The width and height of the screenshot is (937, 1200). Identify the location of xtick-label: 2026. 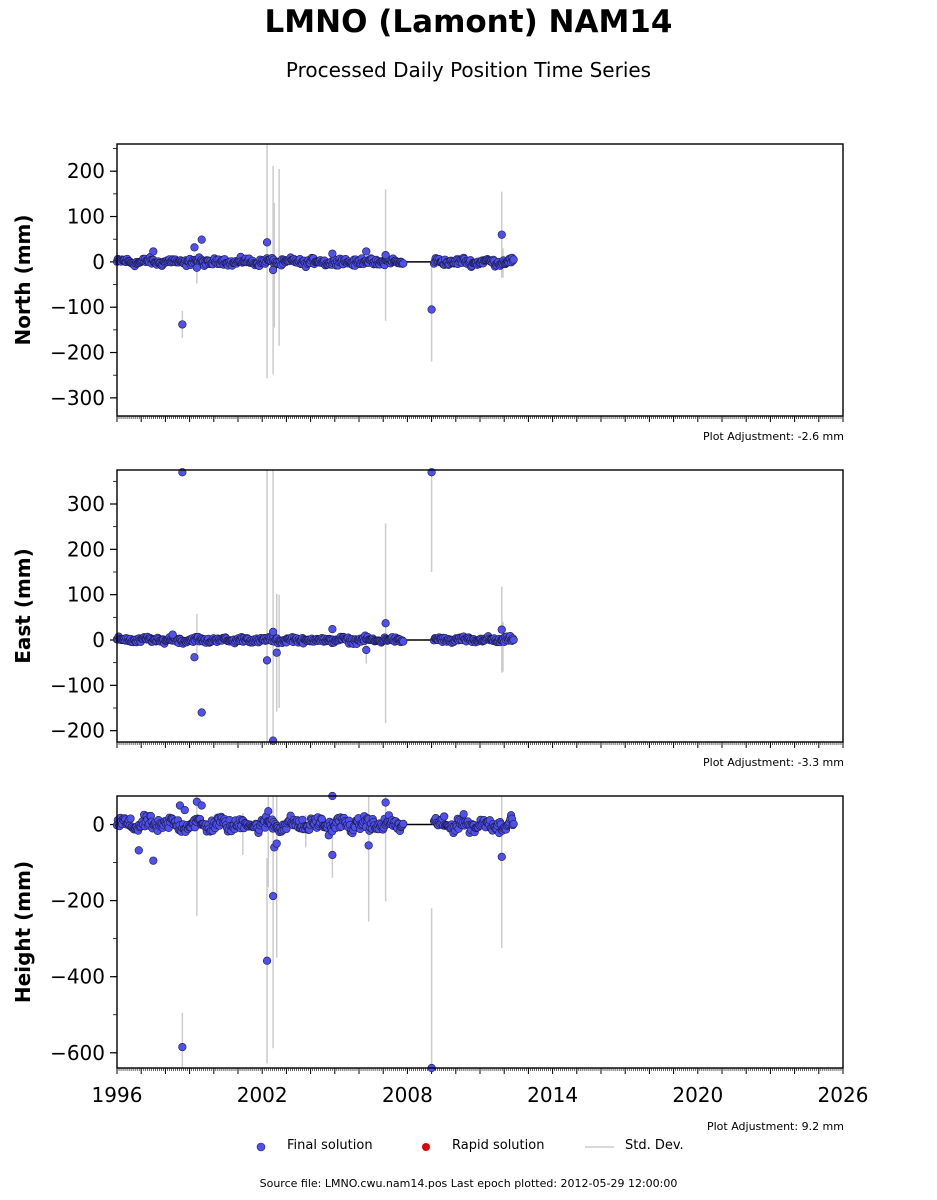
(843, 1095).